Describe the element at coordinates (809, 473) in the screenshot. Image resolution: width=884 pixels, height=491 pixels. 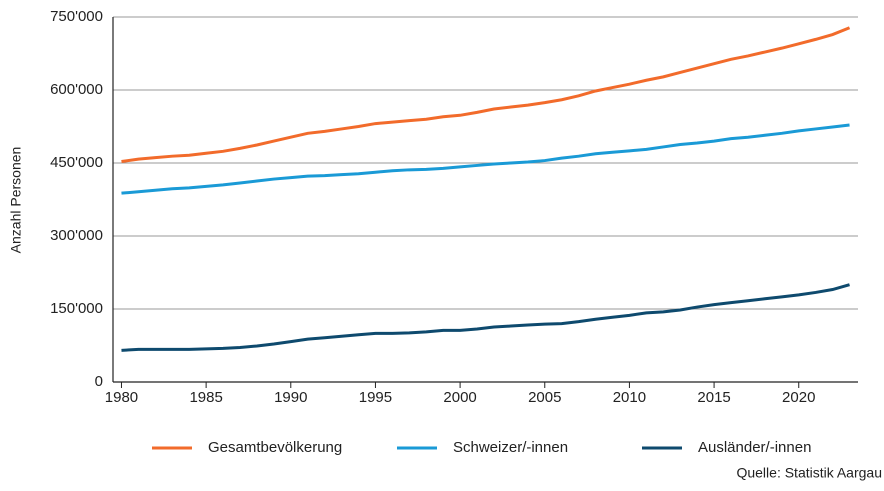
I see `source: Quelle: Statistik Aargau` at that location.